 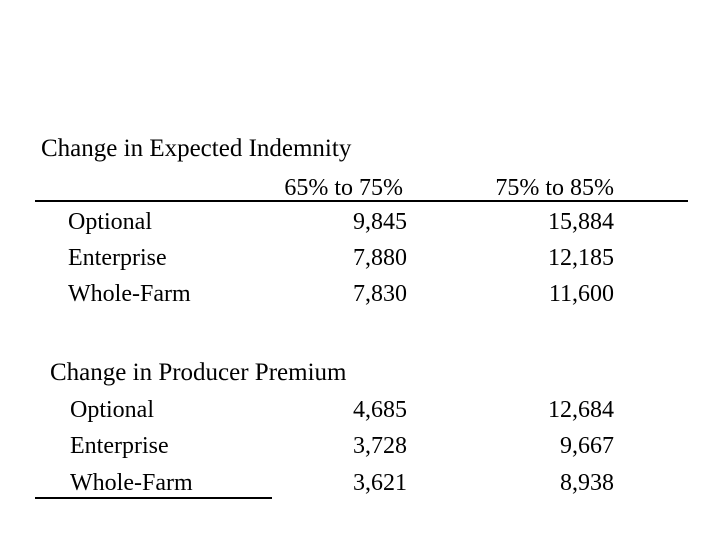 What do you see at coordinates (198, 372) in the screenshot?
I see `section-title-producer-premium: Change in Producer Premium` at bounding box center [198, 372].